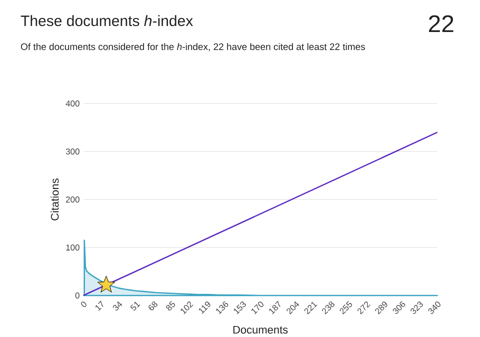 The height and width of the screenshot is (337, 480). I want to click on y-tick-label: 200, so click(73, 199).